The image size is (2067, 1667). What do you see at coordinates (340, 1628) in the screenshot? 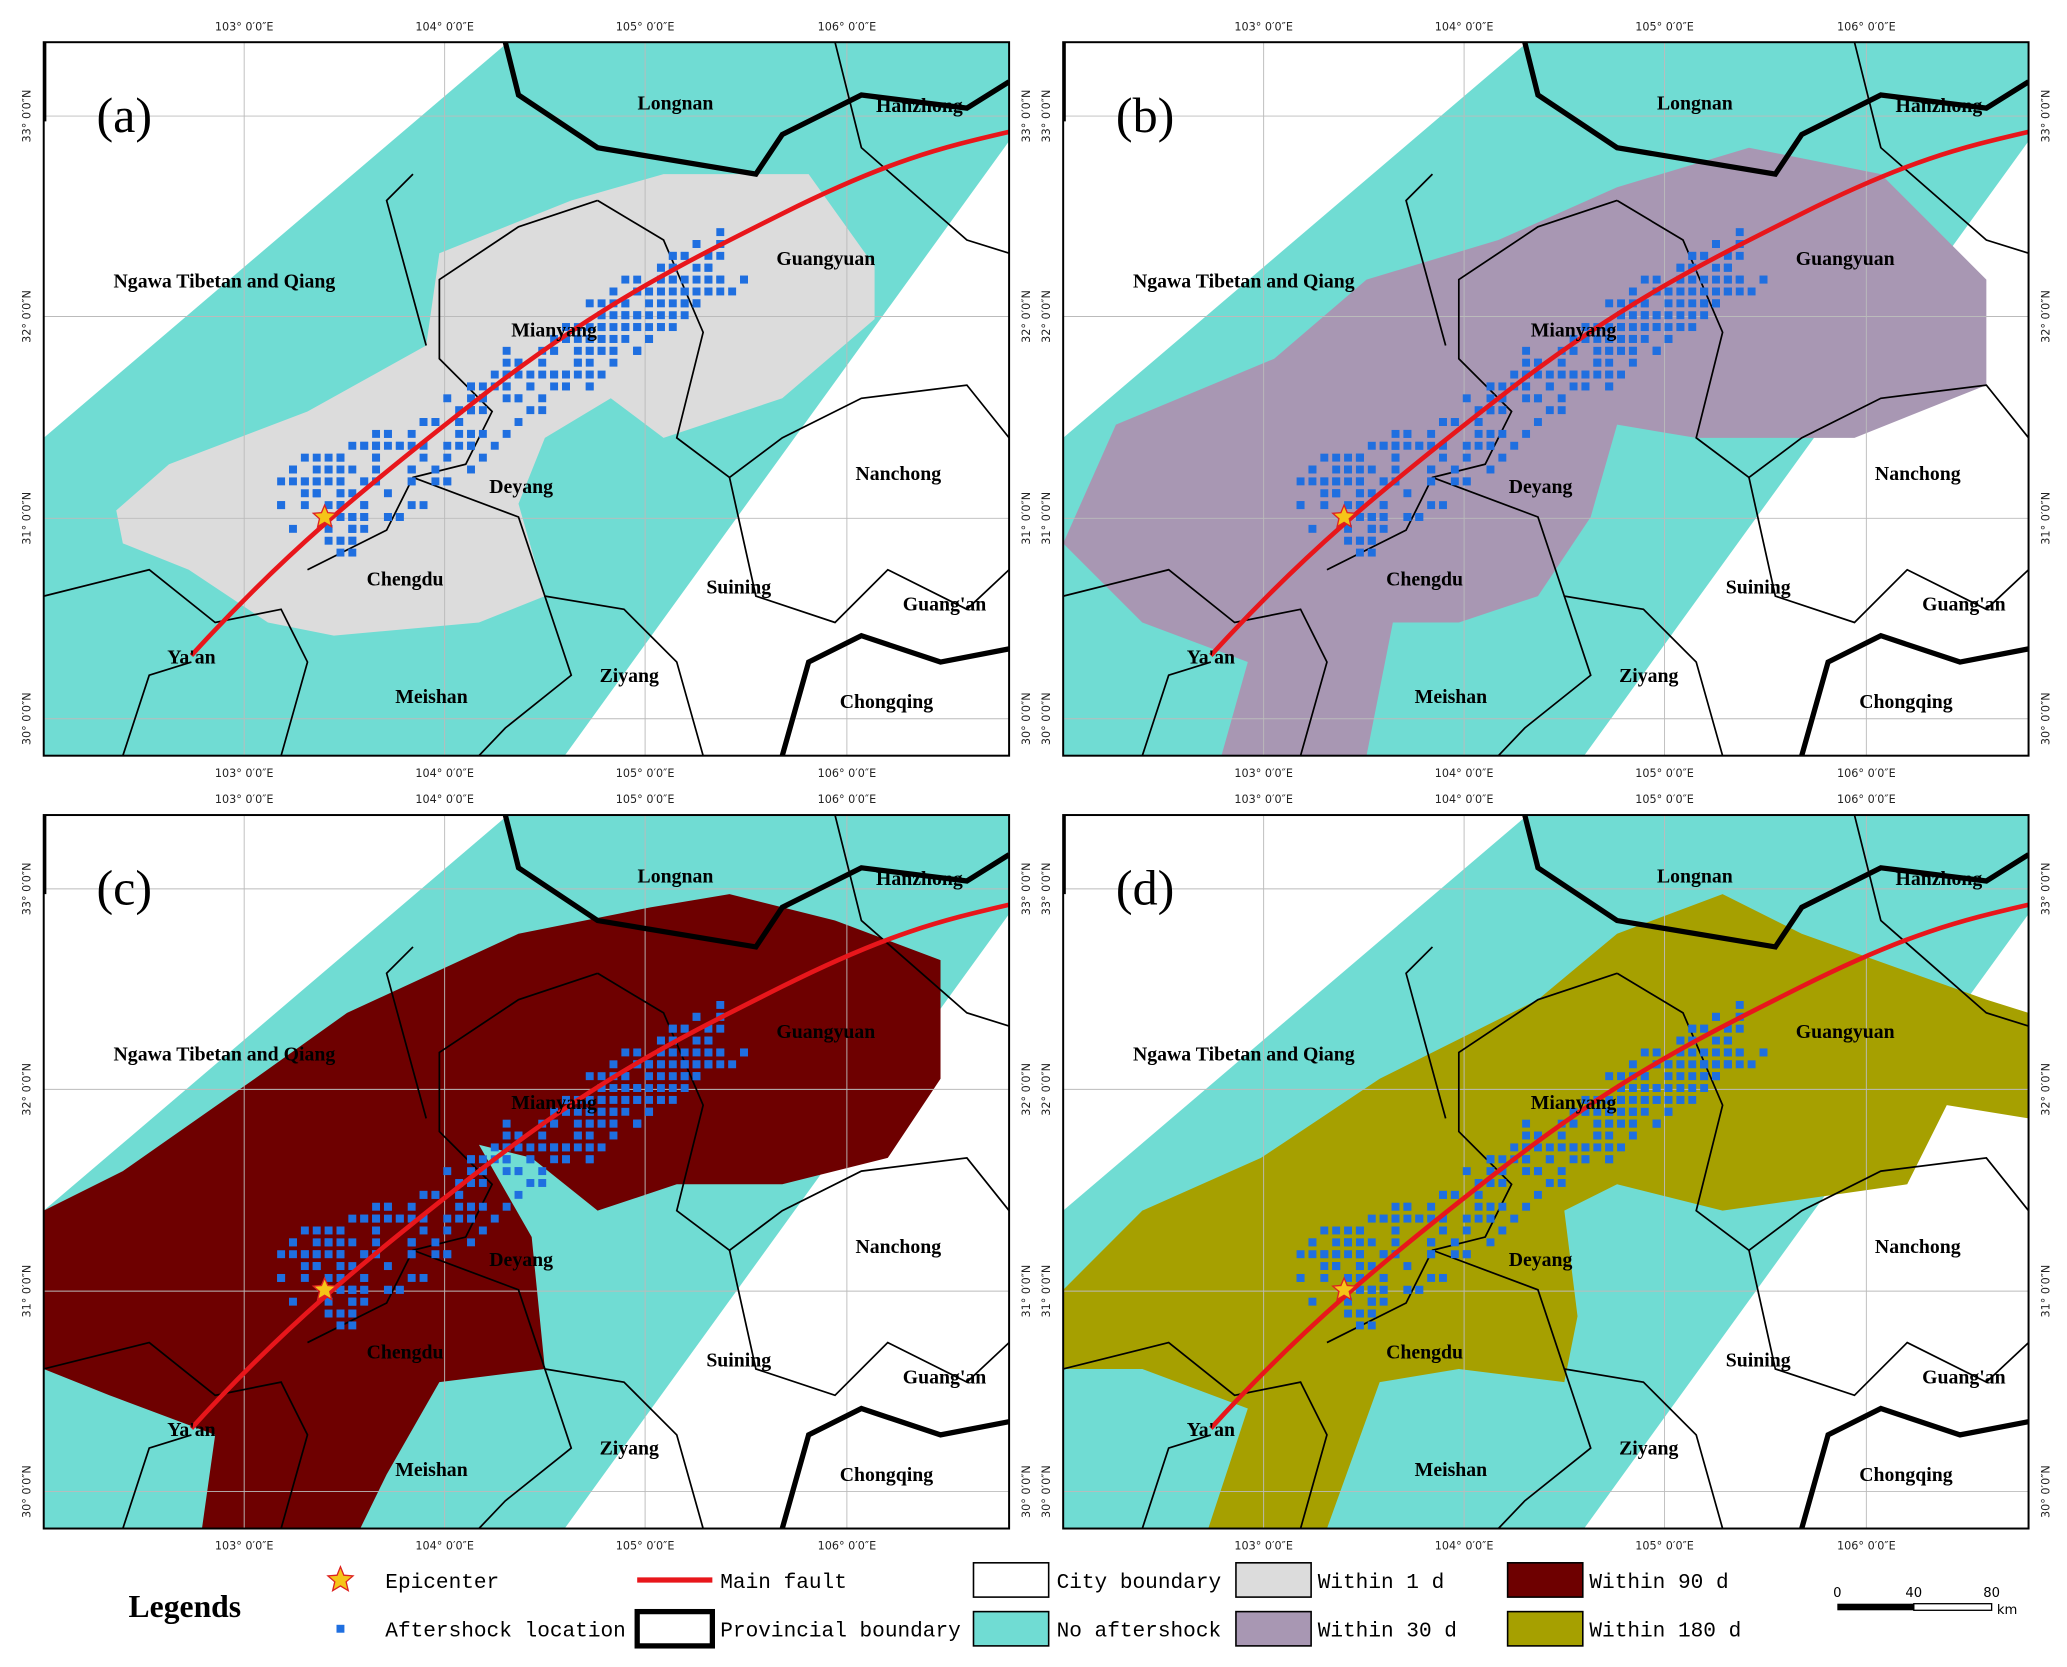
I see `legend-aftershock` at bounding box center [340, 1628].